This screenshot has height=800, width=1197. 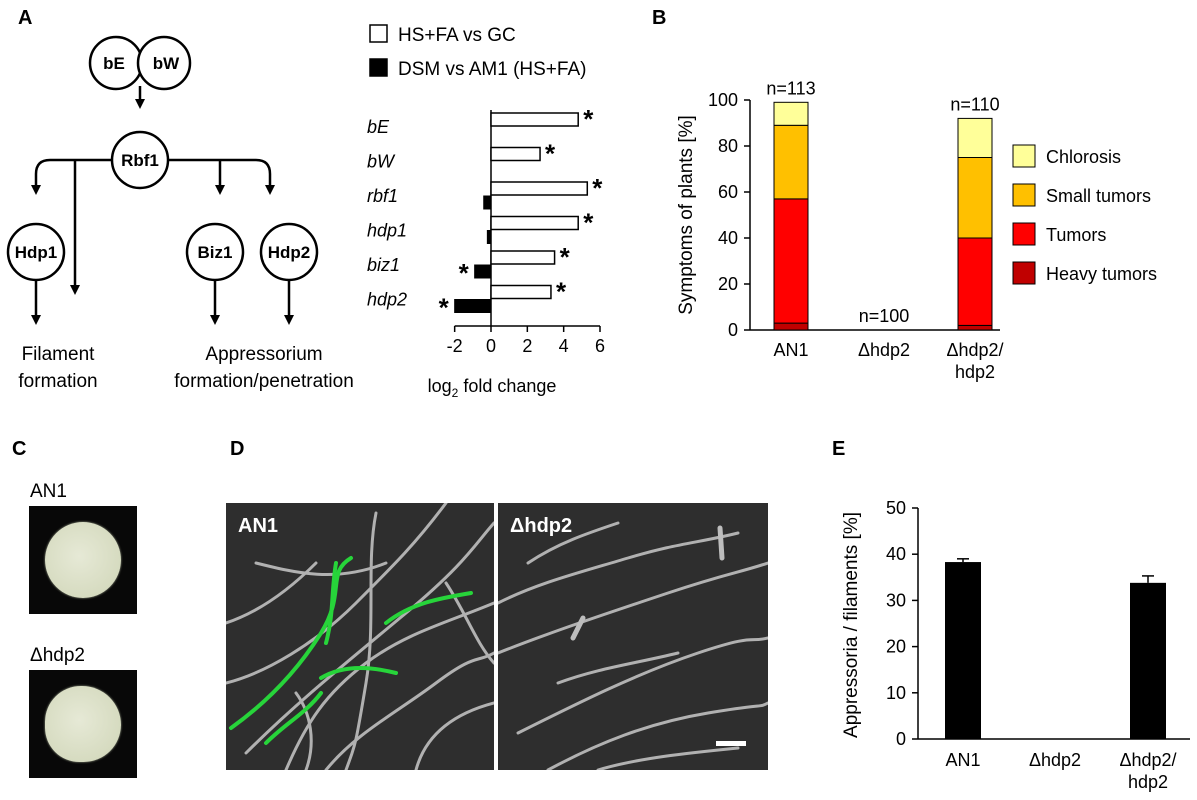 What do you see at coordinates (289, 252) in the screenshot?
I see `node-hdp2-label: Hdp2` at bounding box center [289, 252].